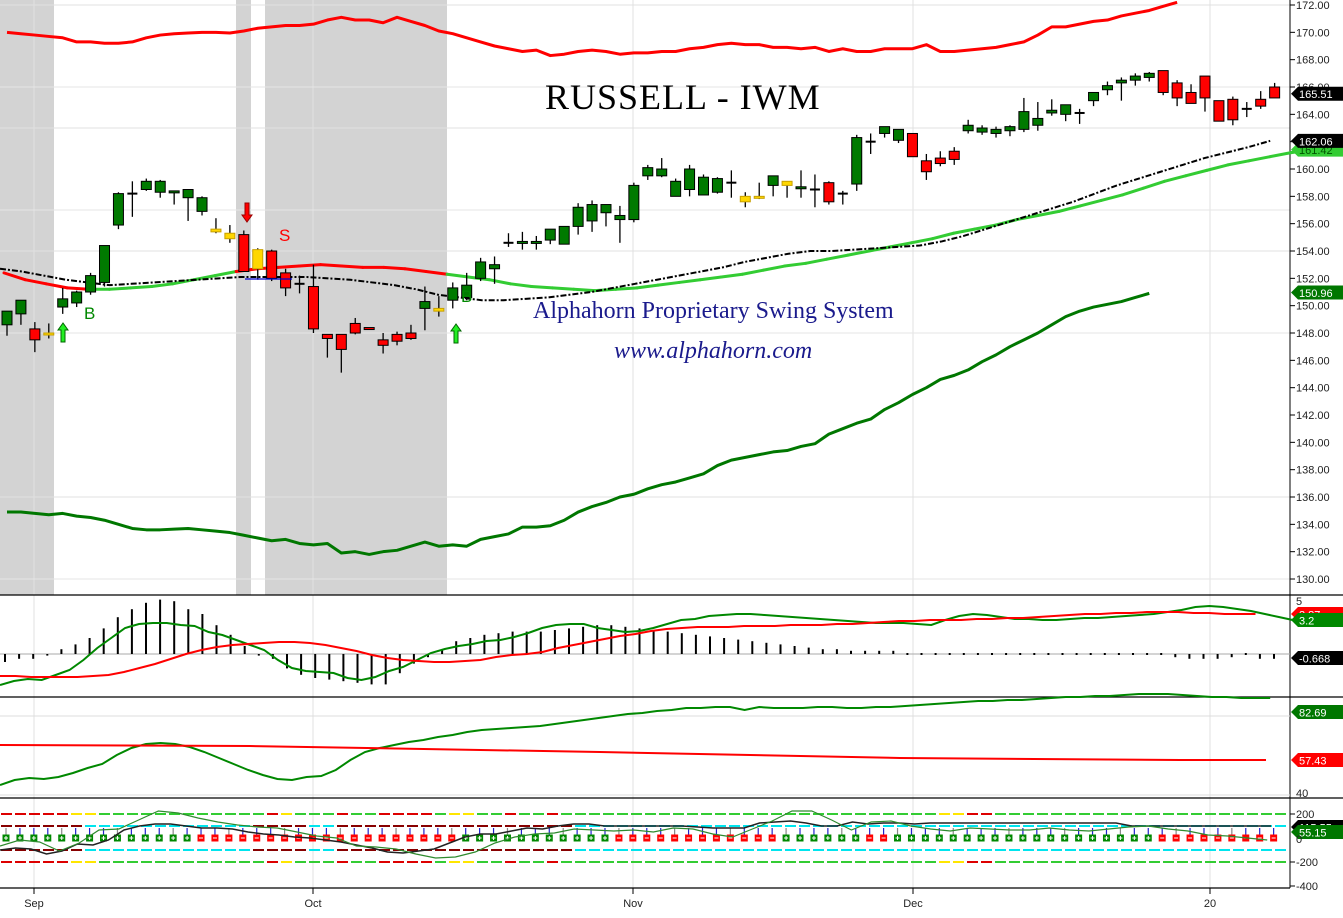  What do you see at coordinates (1299, 602) in the screenshot?
I see `svg-text: 5` at bounding box center [1299, 602].